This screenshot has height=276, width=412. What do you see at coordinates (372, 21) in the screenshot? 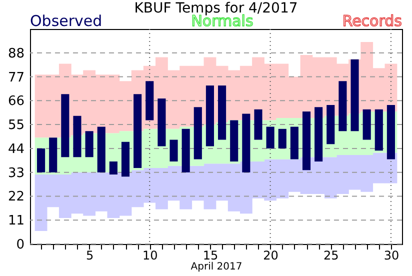
I see `series-label: Records` at bounding box center [372, 21].